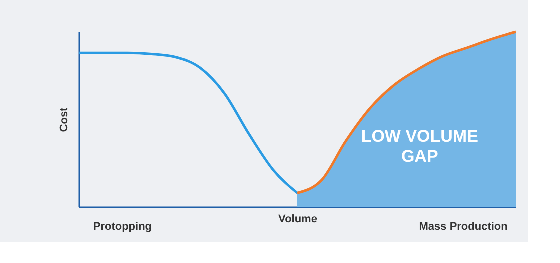  I want to click on text: Mass Production, so click(463, 227).